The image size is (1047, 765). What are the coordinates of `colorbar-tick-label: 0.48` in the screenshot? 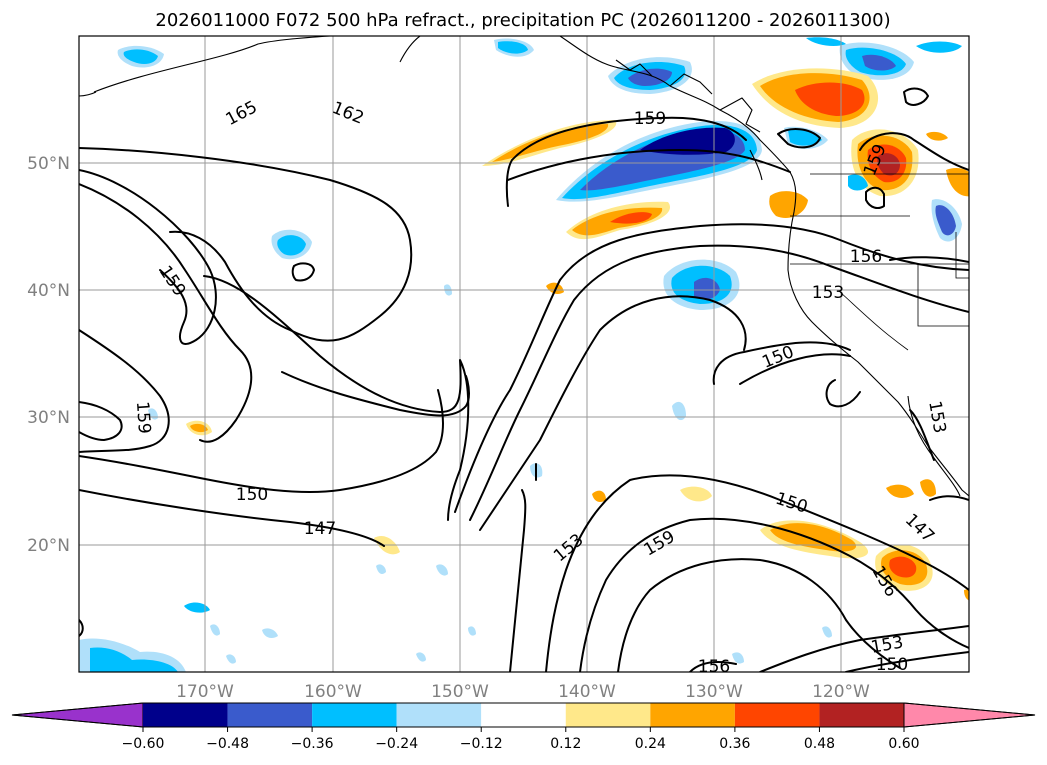 It's located at (819, 744).